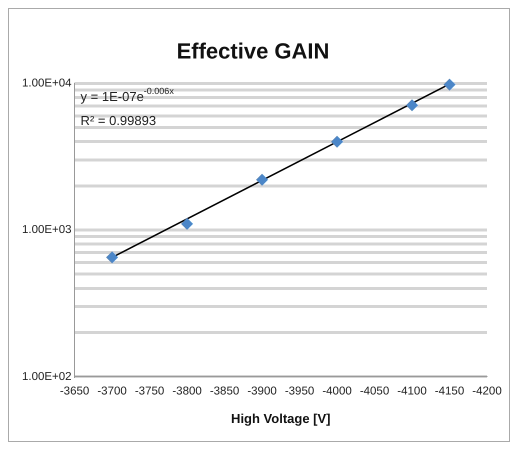 This screenshot has width=518, height=451. What do you see at coordinates (47, 376) in the screenshot?
I see `y-tick-label: 1.00E+02` at bounding box center [47, 376].